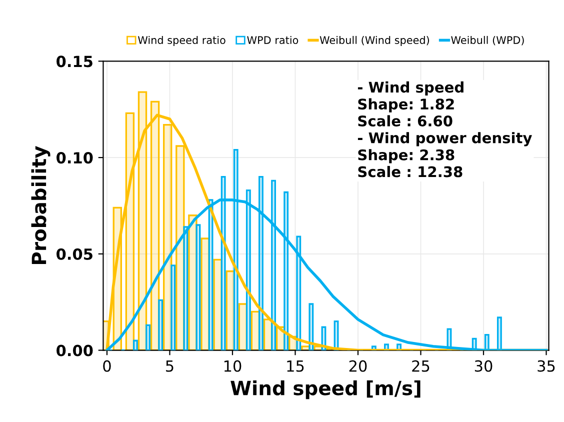 The height and width of the screenshot is (422, 564). What do you see at coordinates (182, 41) in the screenshot?
I see `legend-label: Wind speed ratio` at bounding box center [182, 41].